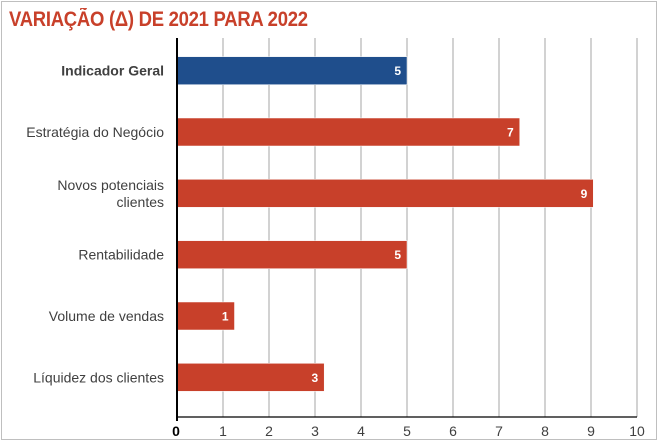 Image resolution: width=660 pixels, height=443 pixels. I want to click on x-tick-label: 9, so click(591, 431).